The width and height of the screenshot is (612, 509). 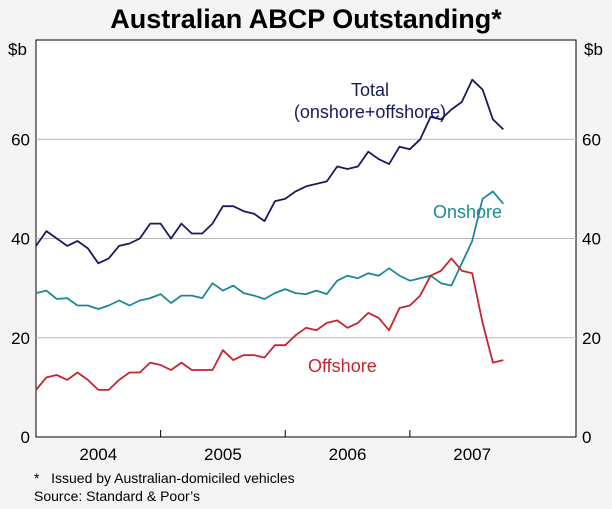 What do you see at coordinates (593, 49) in the screenshot?
I see `y-axis-unit-right: $b` at bounding box center [593, 49].